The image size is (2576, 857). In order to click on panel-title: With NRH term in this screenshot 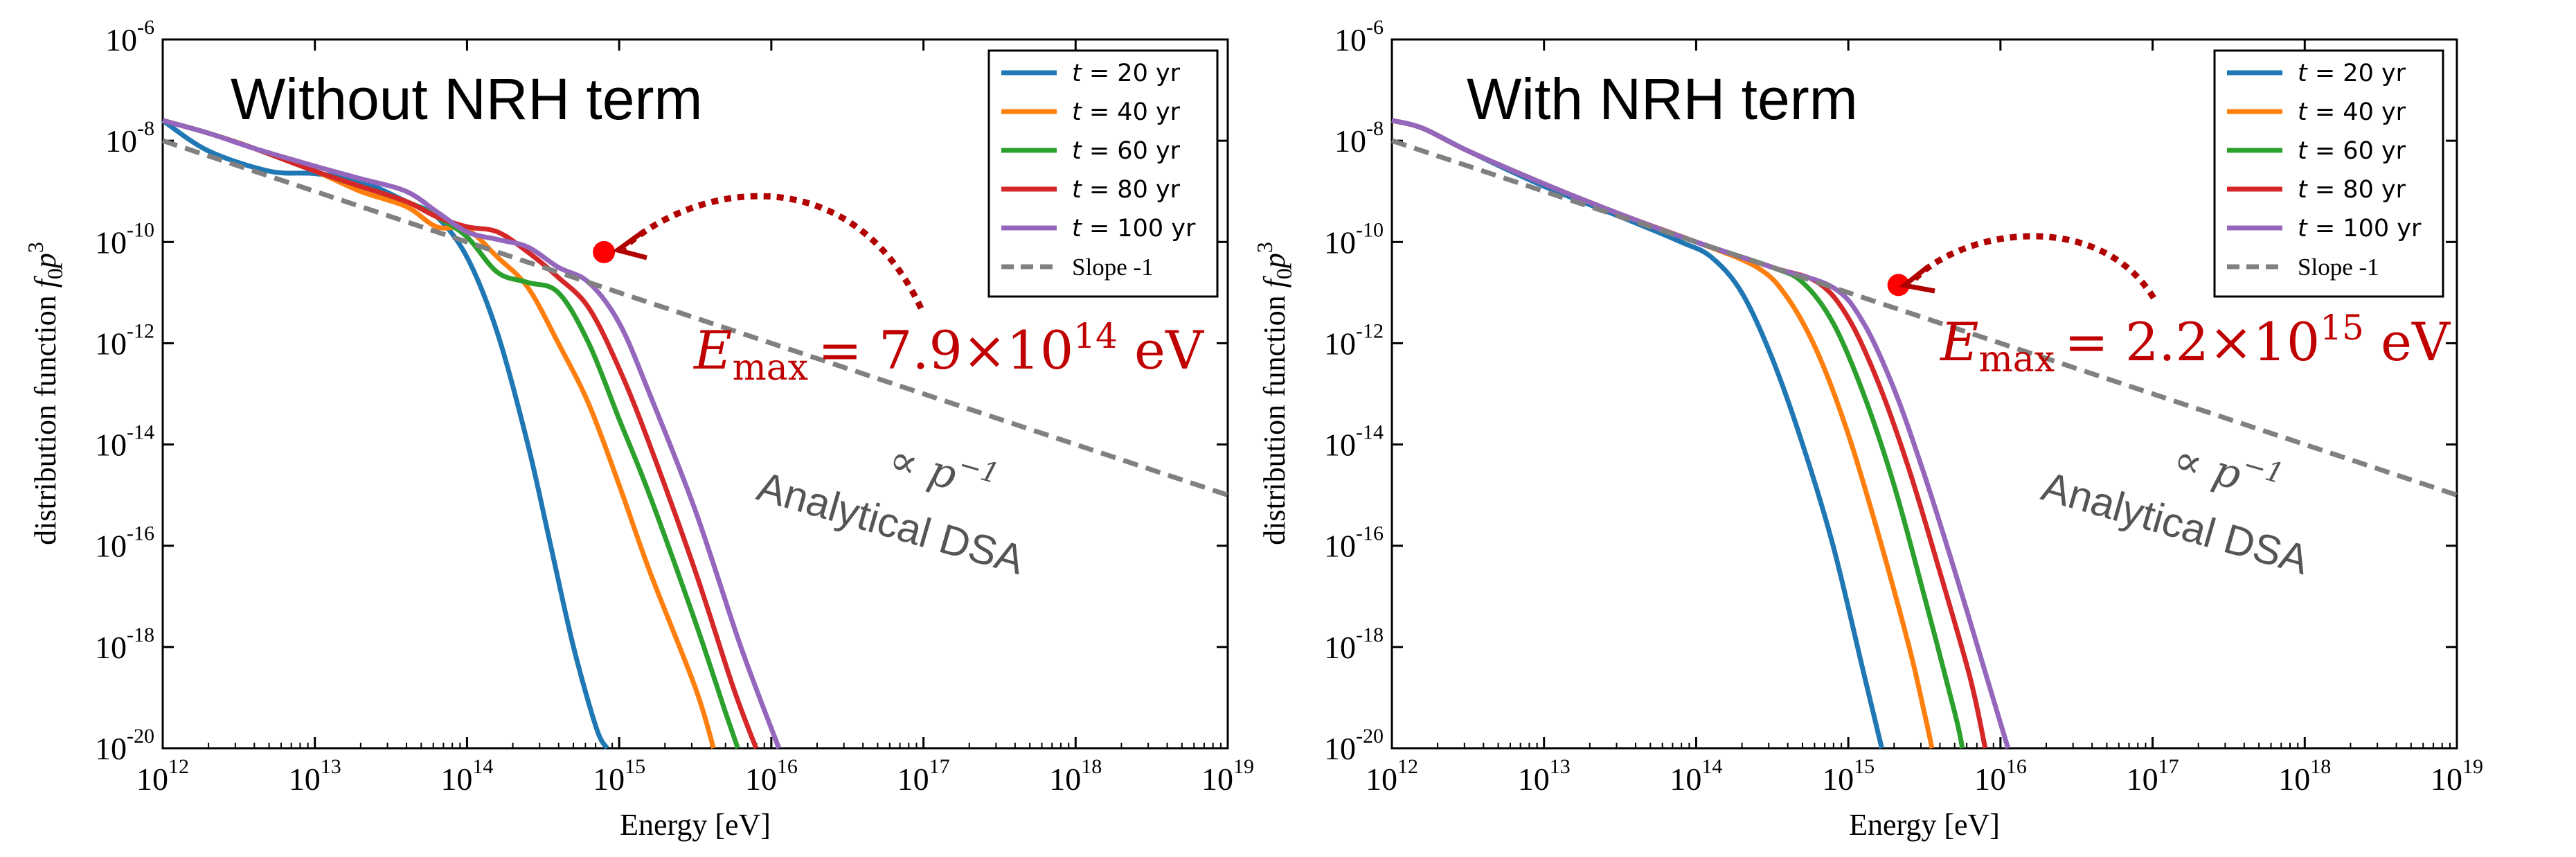, I will do `click(1663, 99)`.